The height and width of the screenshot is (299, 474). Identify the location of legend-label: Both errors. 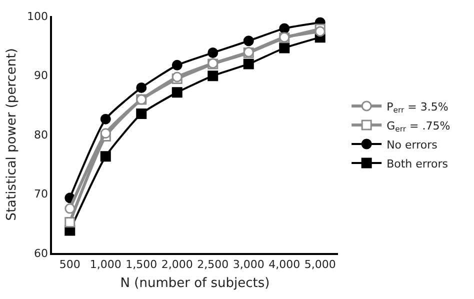
(417, 163).